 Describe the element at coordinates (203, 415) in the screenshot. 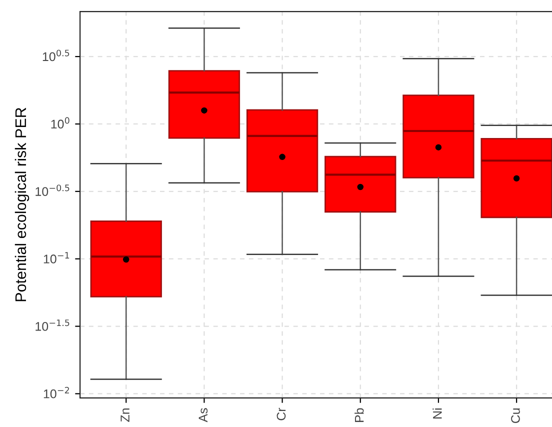

I see `x-tick-label: As` at that location.